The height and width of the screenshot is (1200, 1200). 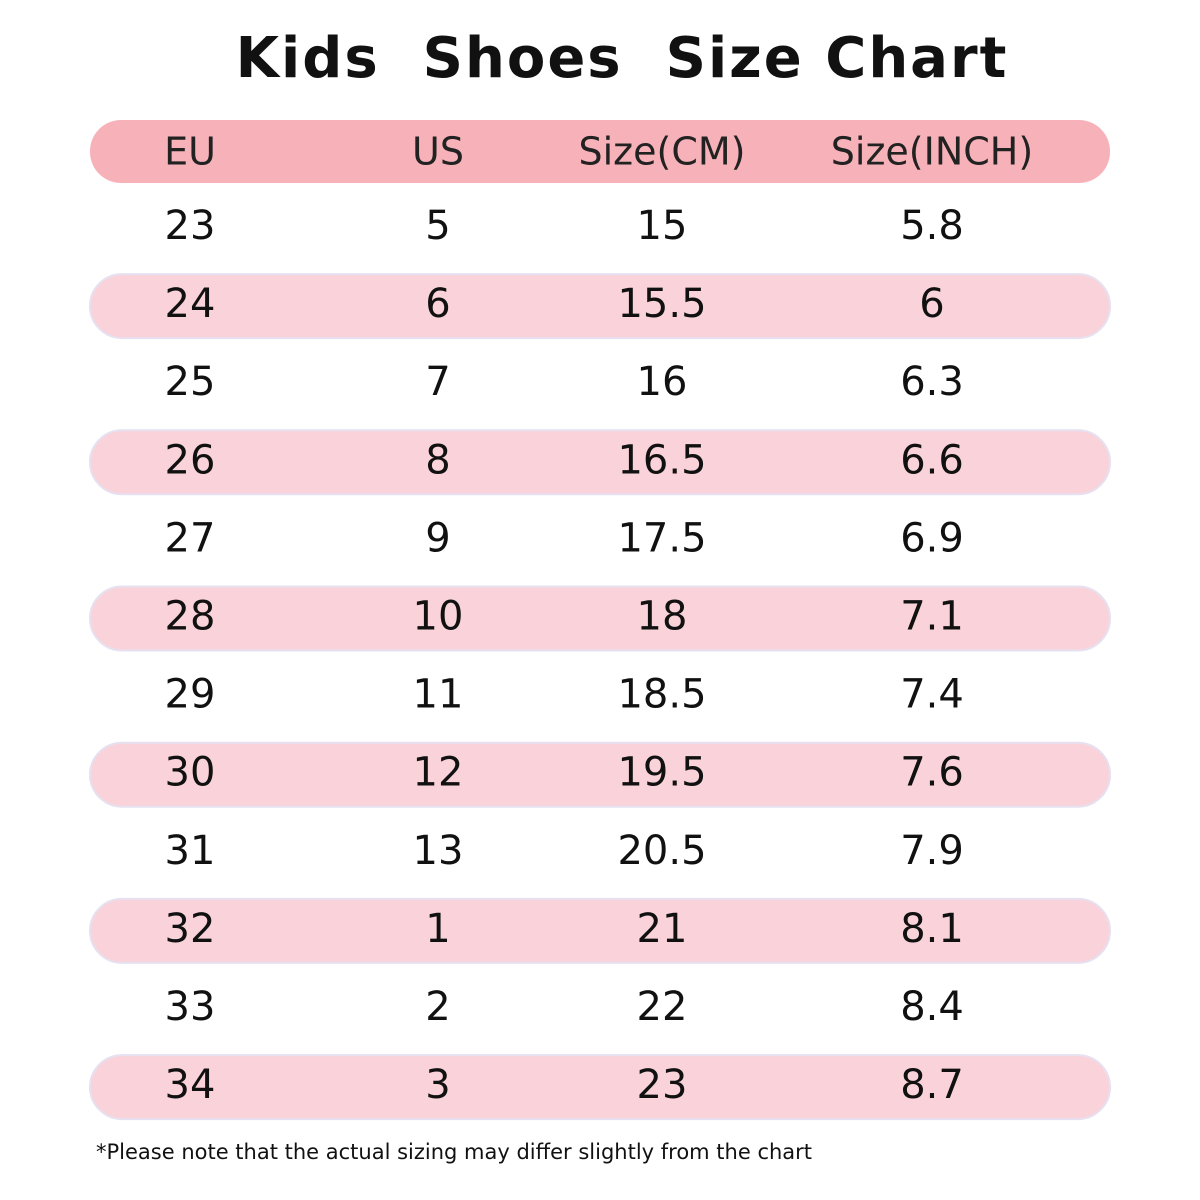 What do you see at coordinates (932, 617) in the screenshot?
I see `table-cell: 7.1` at bounding box center [932, 617].